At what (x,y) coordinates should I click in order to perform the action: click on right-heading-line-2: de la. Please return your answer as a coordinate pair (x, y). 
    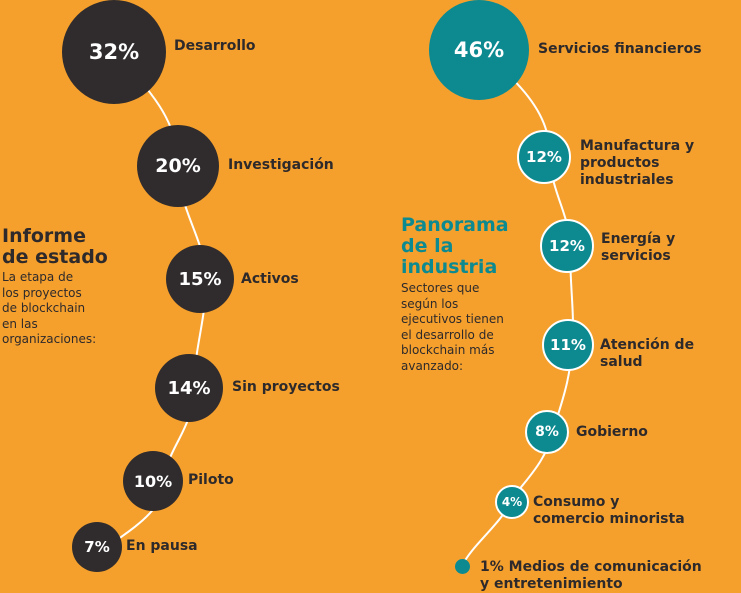
    Looking at the image, I should click on (427, 246).